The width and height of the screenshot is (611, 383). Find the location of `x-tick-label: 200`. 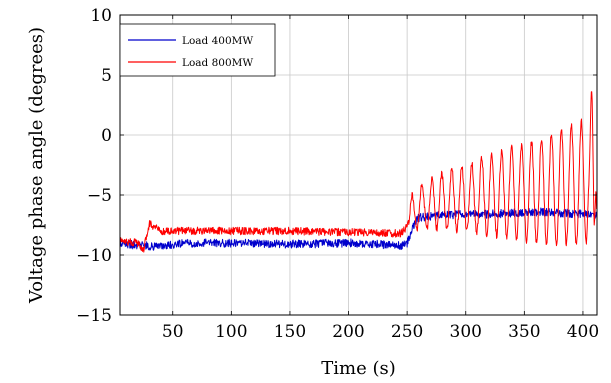

x-tick-label: 200 is located at coordinates (348, 332).